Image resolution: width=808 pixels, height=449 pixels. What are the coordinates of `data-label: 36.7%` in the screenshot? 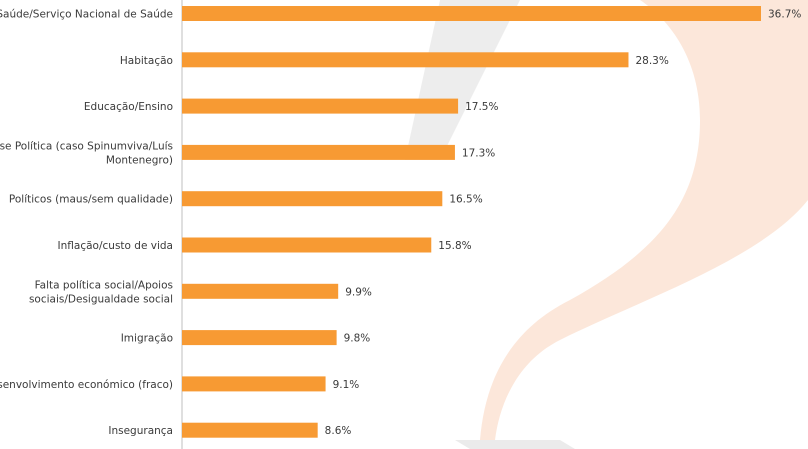 It's located at (784, 15).